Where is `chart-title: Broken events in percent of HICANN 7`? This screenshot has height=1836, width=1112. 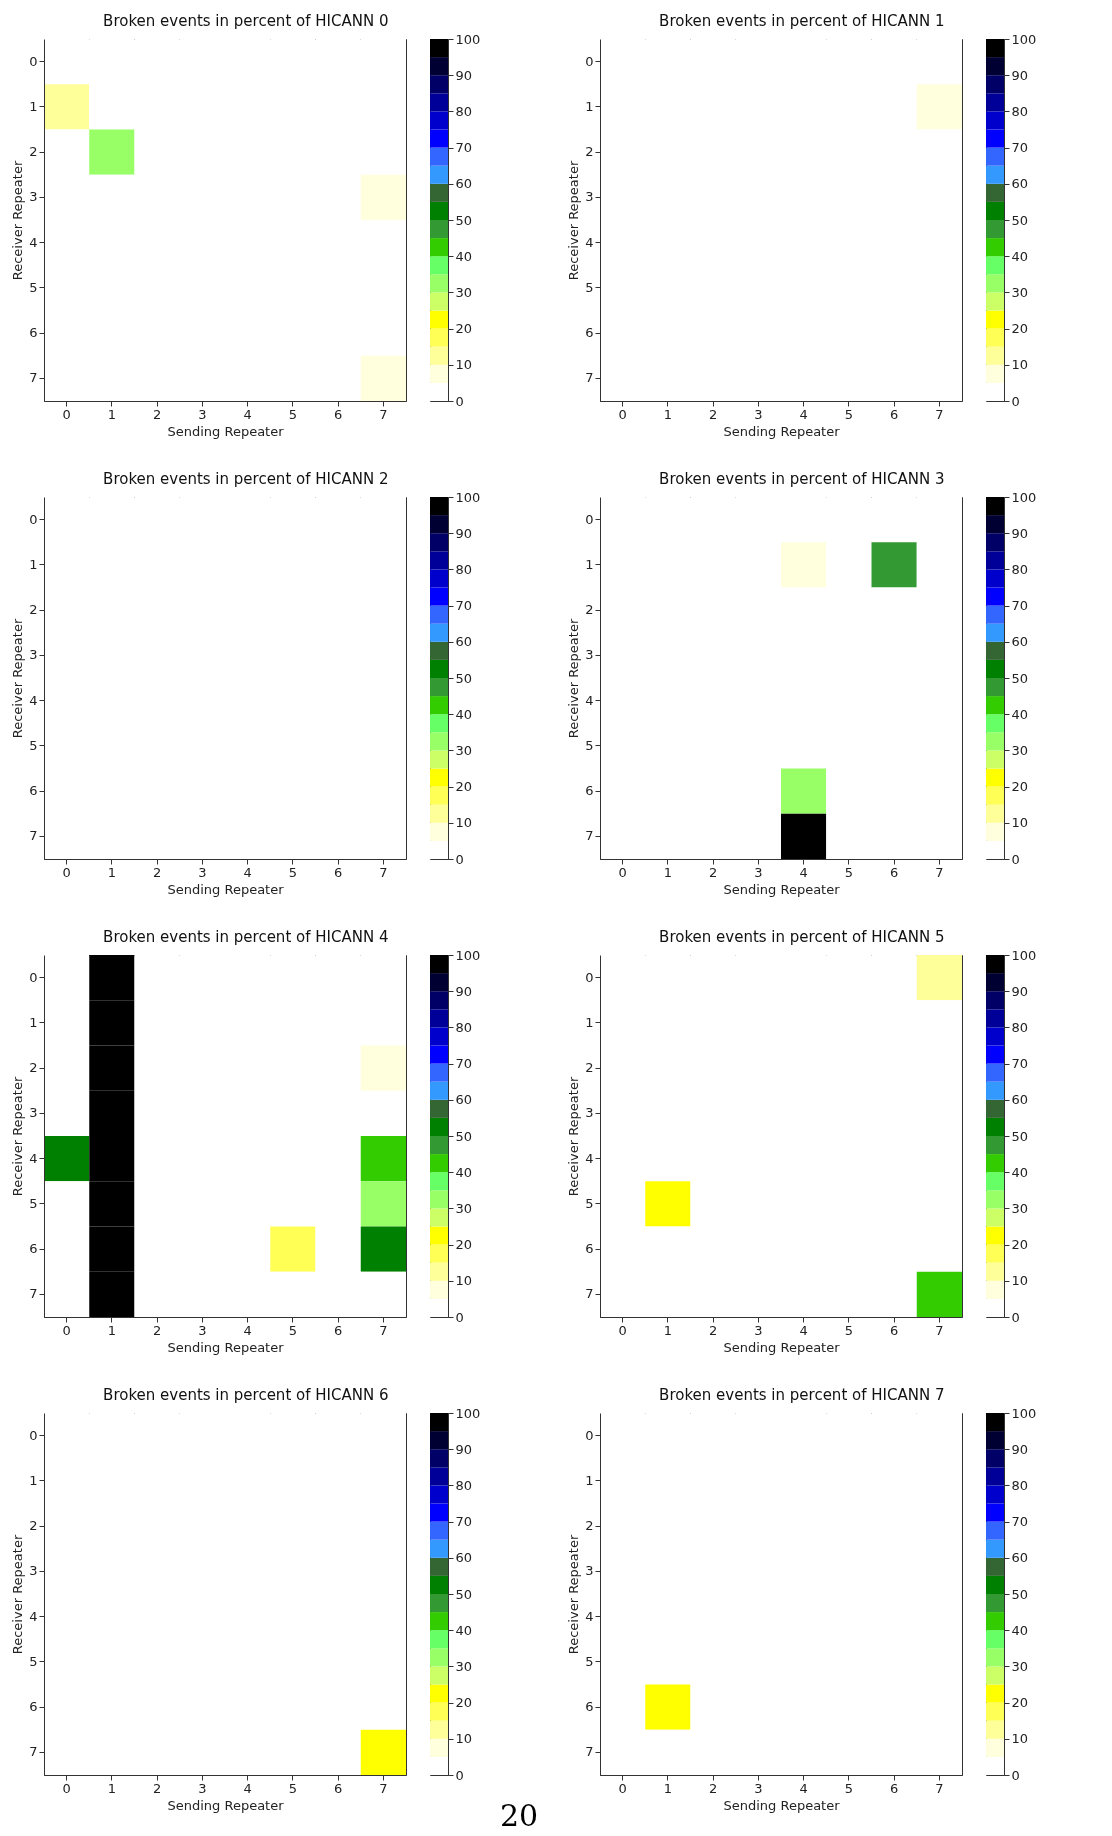 chart-title: Broken events in percent of HICANN 7 is located at coordinates (802, 1394).